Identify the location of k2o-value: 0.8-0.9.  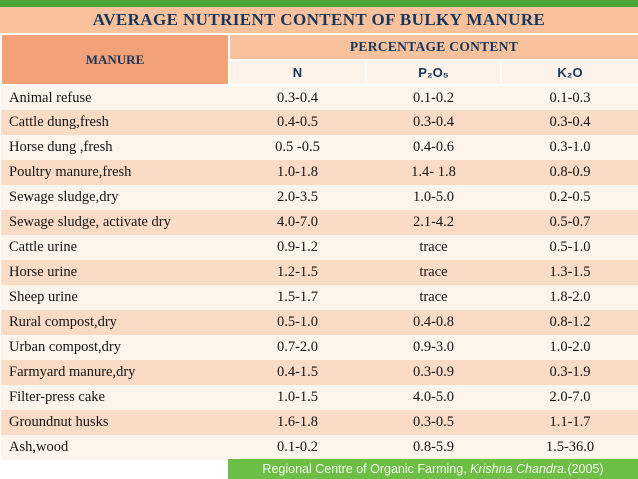
(570, 172).